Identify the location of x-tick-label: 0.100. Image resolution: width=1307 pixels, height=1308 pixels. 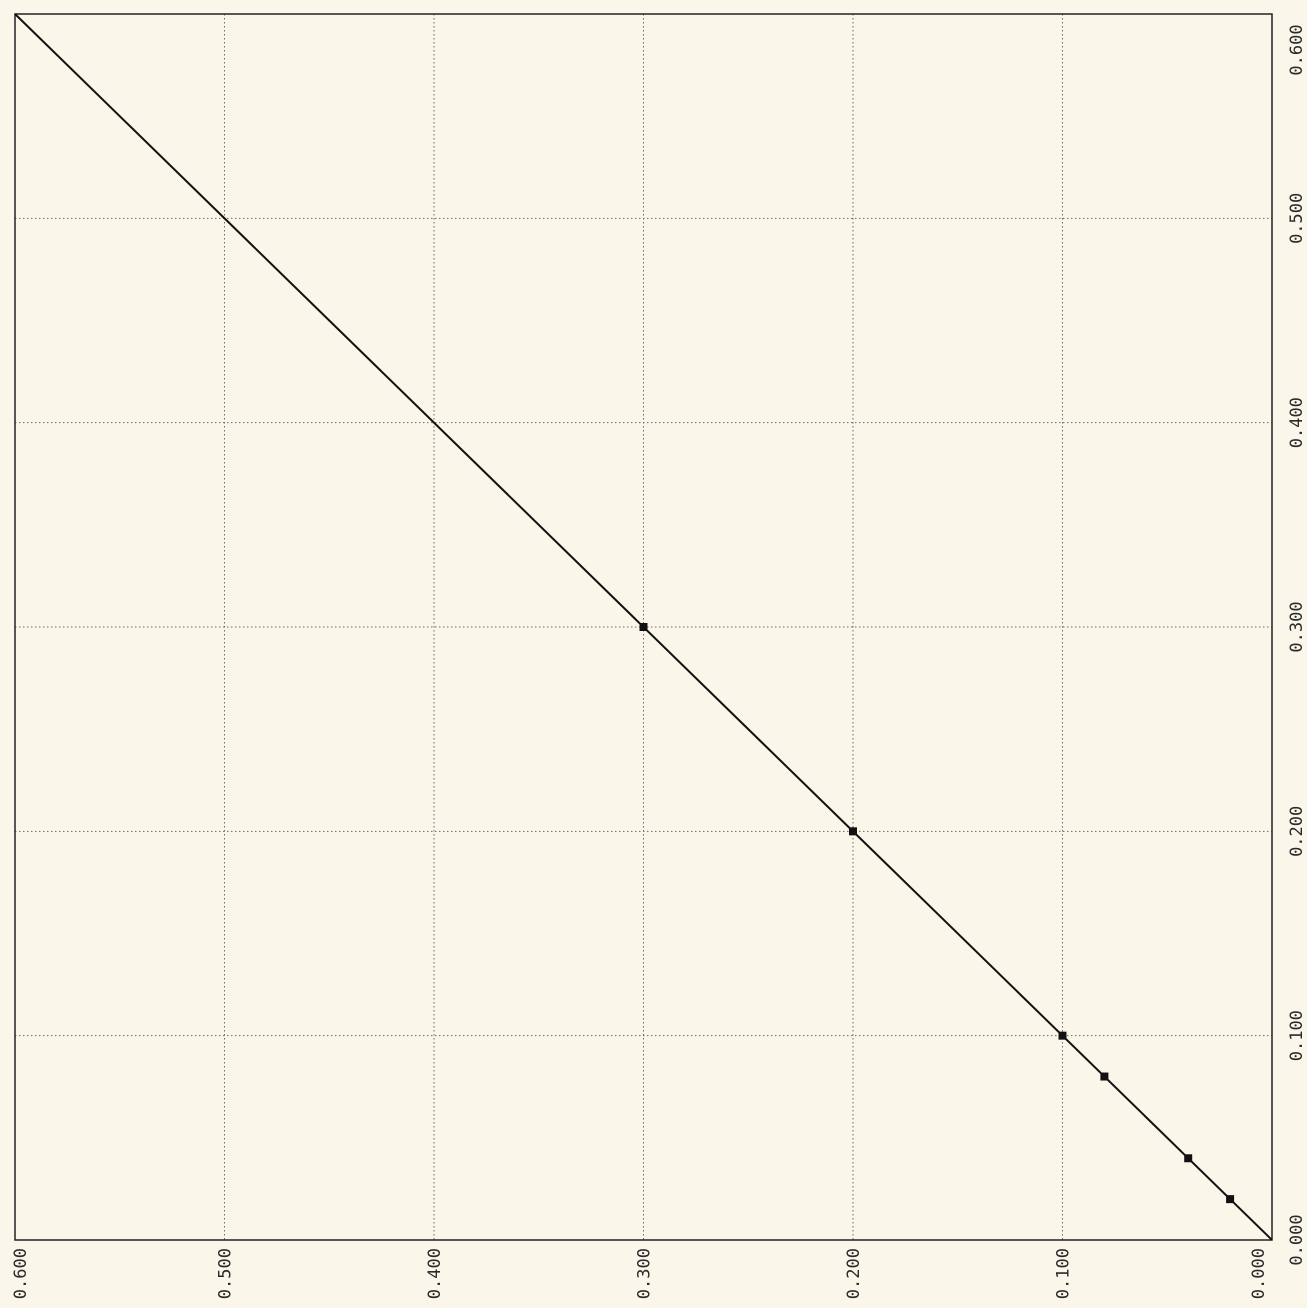
(1064, 1273).